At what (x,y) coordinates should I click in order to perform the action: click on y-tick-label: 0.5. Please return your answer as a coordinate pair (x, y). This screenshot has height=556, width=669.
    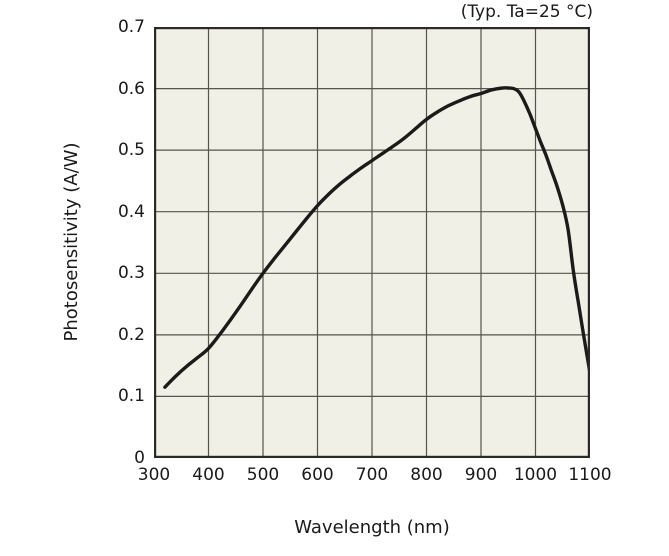
    Looking at the image, I should click on (131, 150).